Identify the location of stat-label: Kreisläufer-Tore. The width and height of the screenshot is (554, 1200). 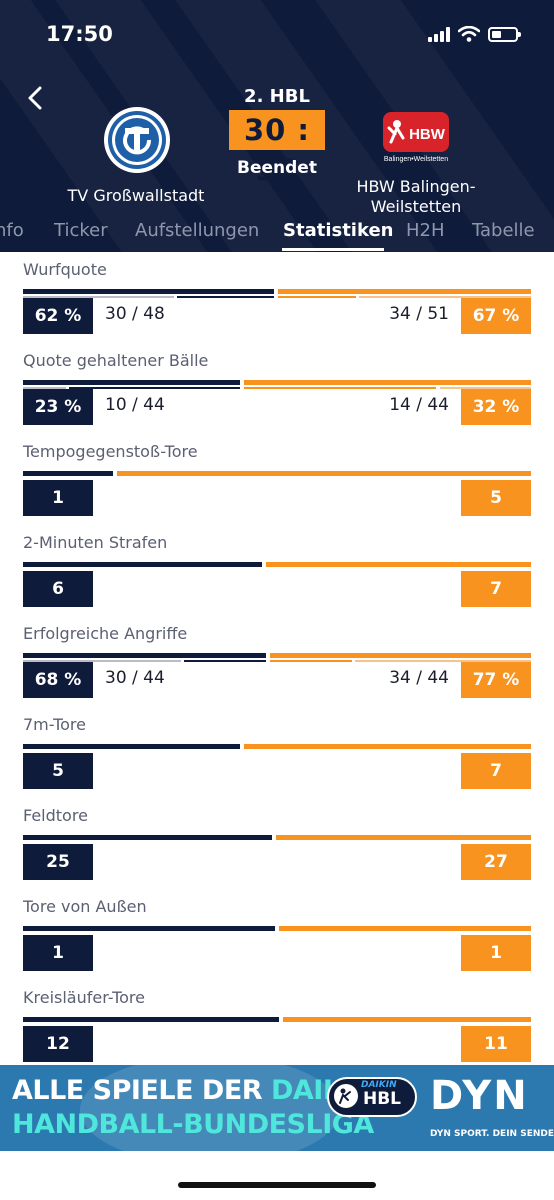
(84, 997).